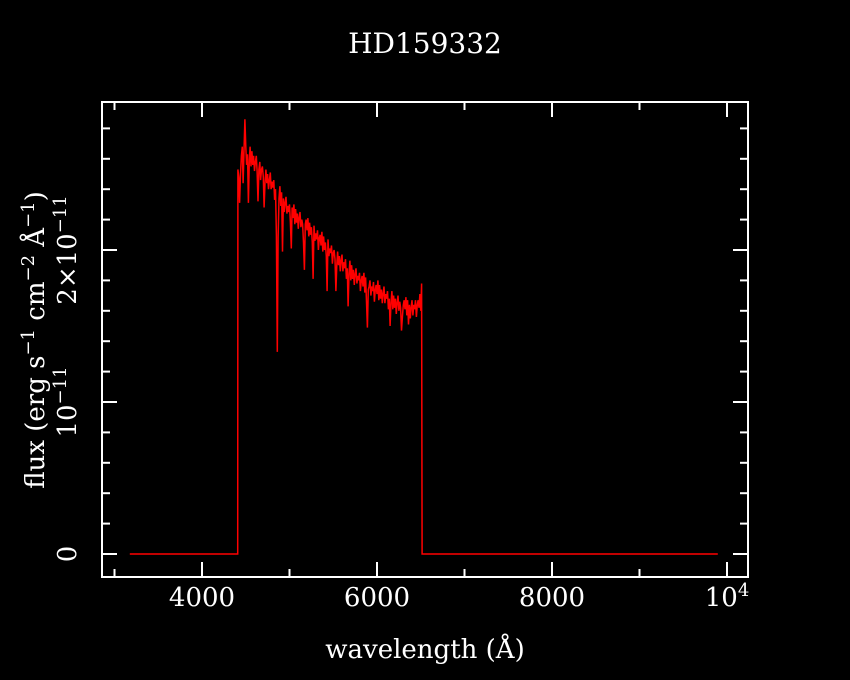 This screenshot has height=680, width=850. What do you see at coordinates (424, 649) in the screenshot?
I see `x-axis-label: wavelength (Å)` at bounding box center [424, 649].